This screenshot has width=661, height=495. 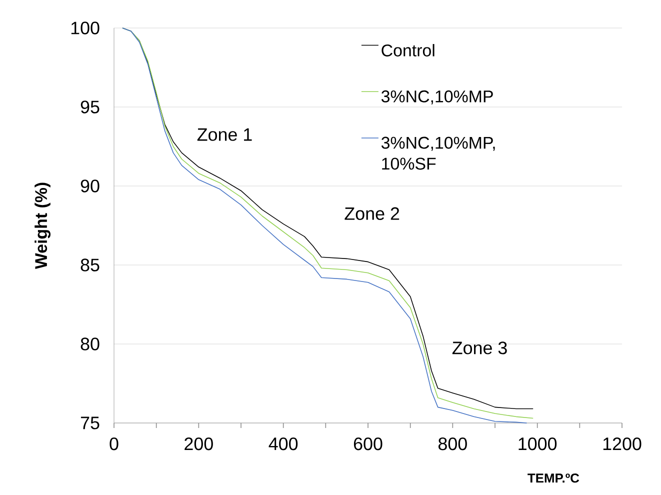 What do you see at coordinates (90, 186) in the screenshot?
I see `y-tick-label: 90` at bounding box center [90, 186].